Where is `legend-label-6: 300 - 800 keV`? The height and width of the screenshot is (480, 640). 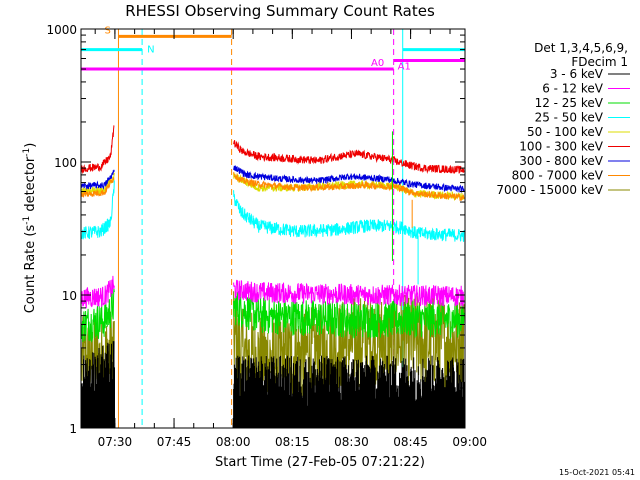 legend-label-6: 300 - 800 keV is located at coordinates (561, 161).